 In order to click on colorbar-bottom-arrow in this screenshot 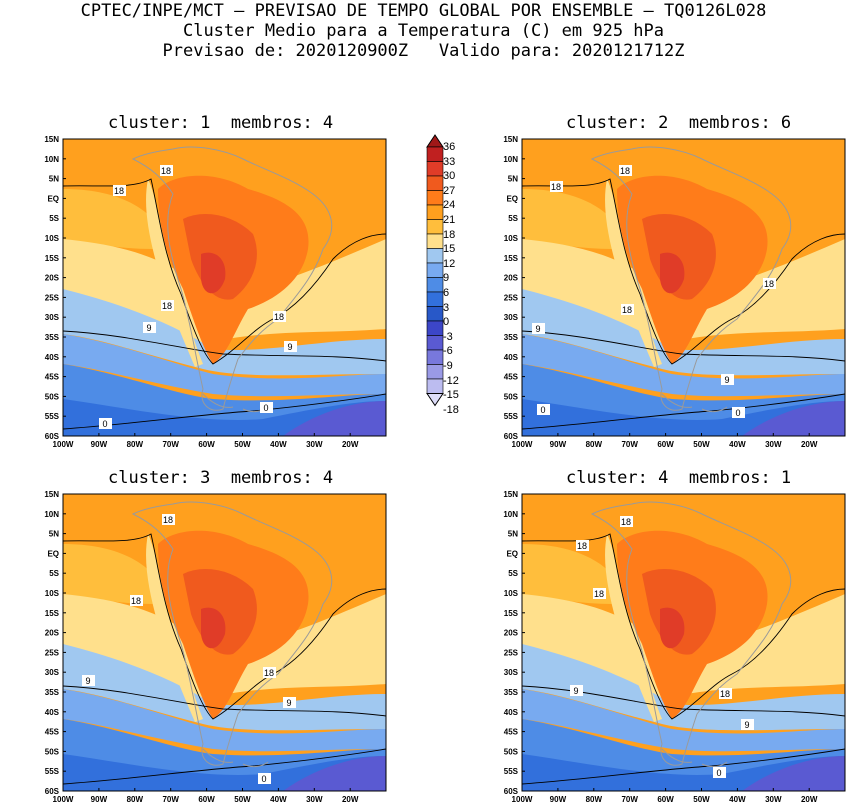, I will do `click(435, 400)`.